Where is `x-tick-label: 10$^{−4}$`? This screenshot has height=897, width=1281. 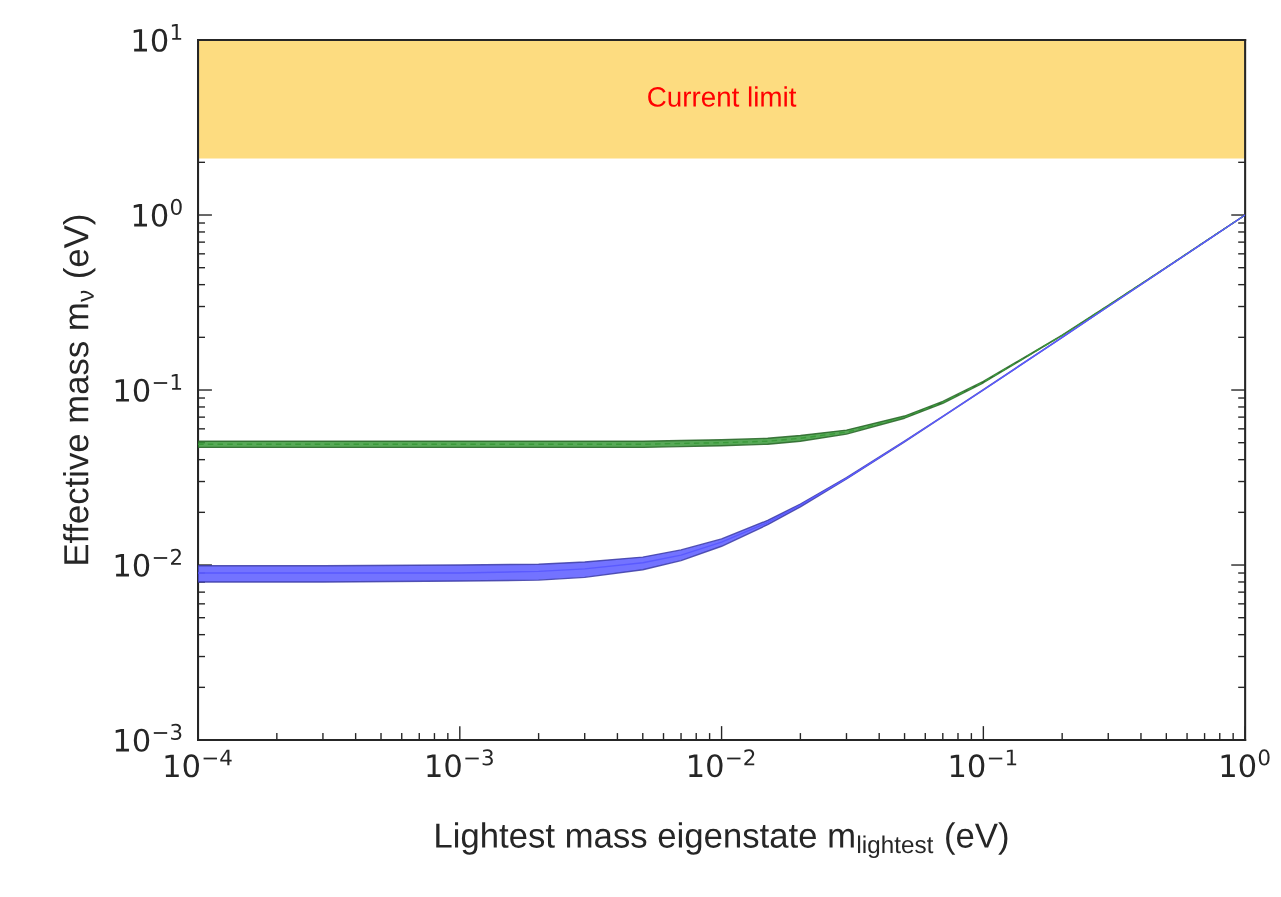
x-tick-label: 10$^{−4}$ is located at coordinates (198, 763).